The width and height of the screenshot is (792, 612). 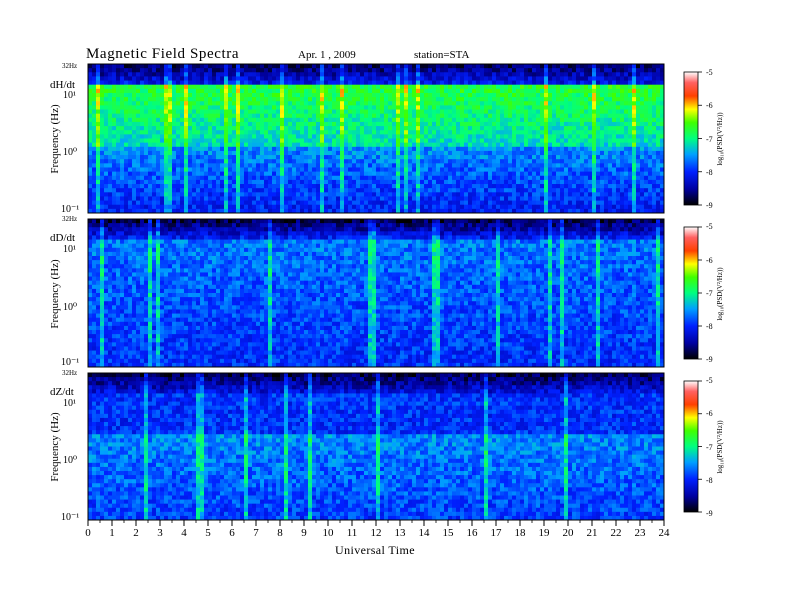 I want to click on cb1-tick-m7: -7, so click(x=709, y=139).